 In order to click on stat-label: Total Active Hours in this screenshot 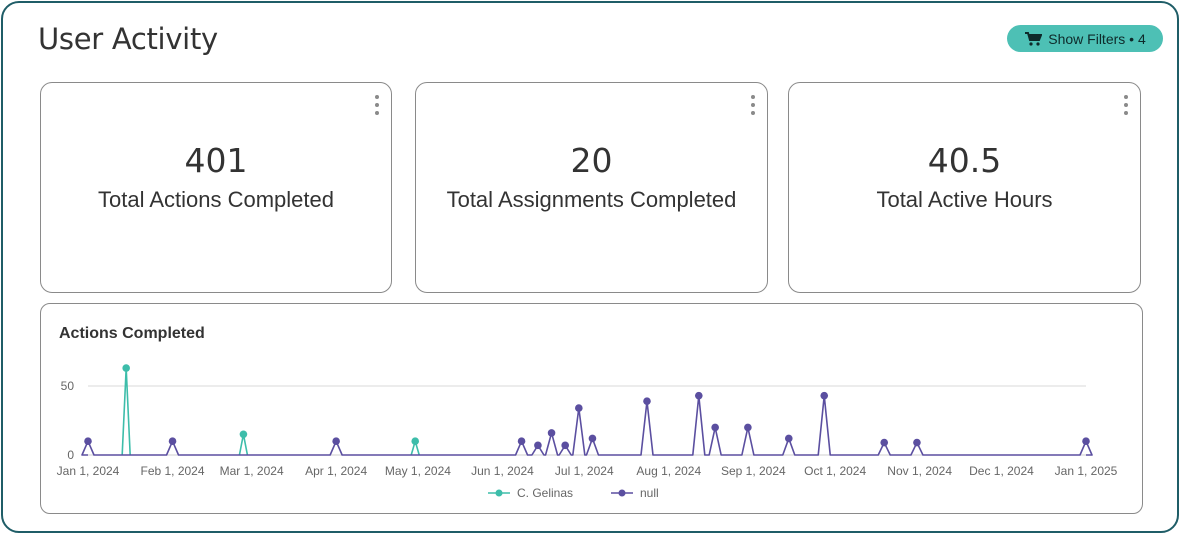, I will do `click(964, 199)`.